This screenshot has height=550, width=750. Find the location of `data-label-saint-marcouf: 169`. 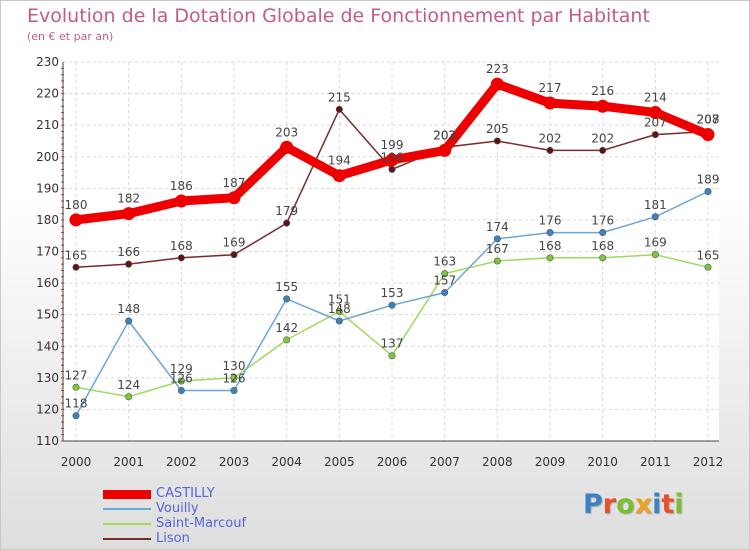

data-label-saint-marcouf: 169 is located at coordinates (655, 243).